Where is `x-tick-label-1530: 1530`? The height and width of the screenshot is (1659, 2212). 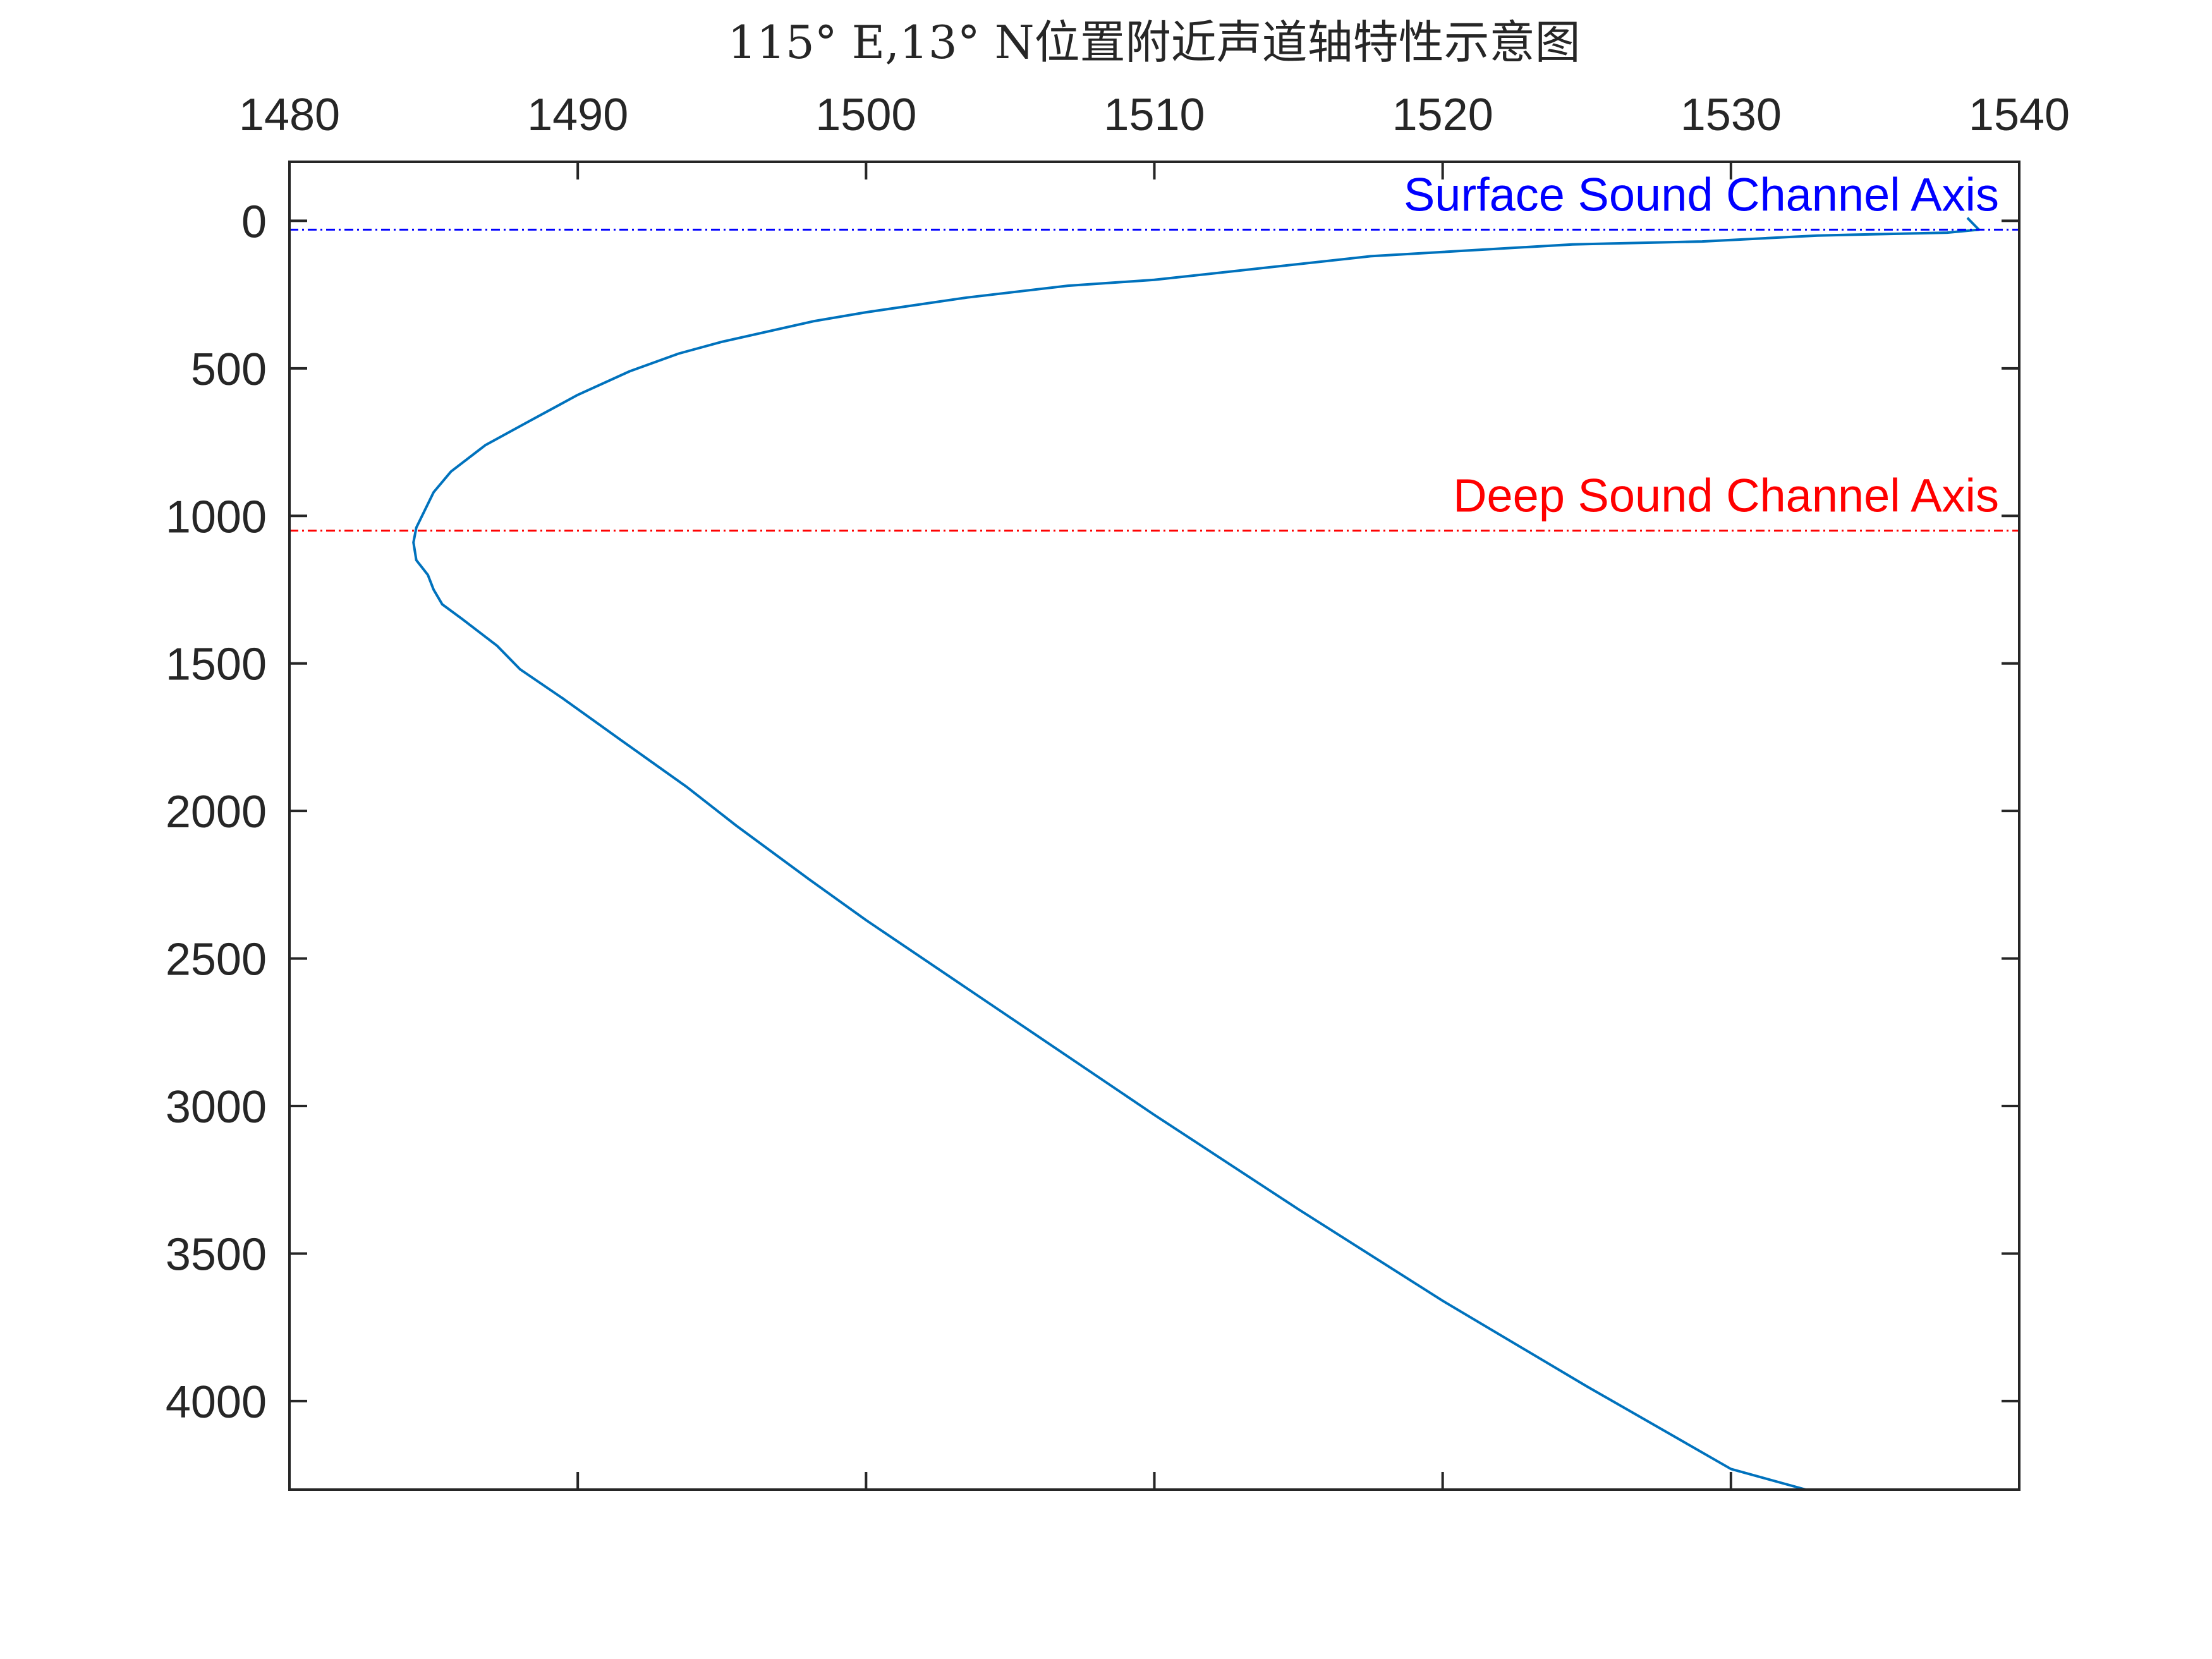
x-tick-label-1530: 1530 is located at coordinates (1731, 115).